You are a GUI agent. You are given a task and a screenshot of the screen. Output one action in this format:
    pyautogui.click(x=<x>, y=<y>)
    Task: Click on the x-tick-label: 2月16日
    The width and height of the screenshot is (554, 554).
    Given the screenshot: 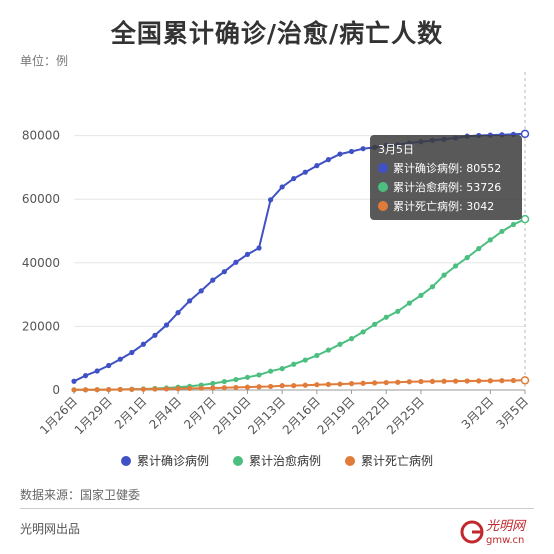 What is the action you would take?
    pyautogui.click(x=301, y=415)
    